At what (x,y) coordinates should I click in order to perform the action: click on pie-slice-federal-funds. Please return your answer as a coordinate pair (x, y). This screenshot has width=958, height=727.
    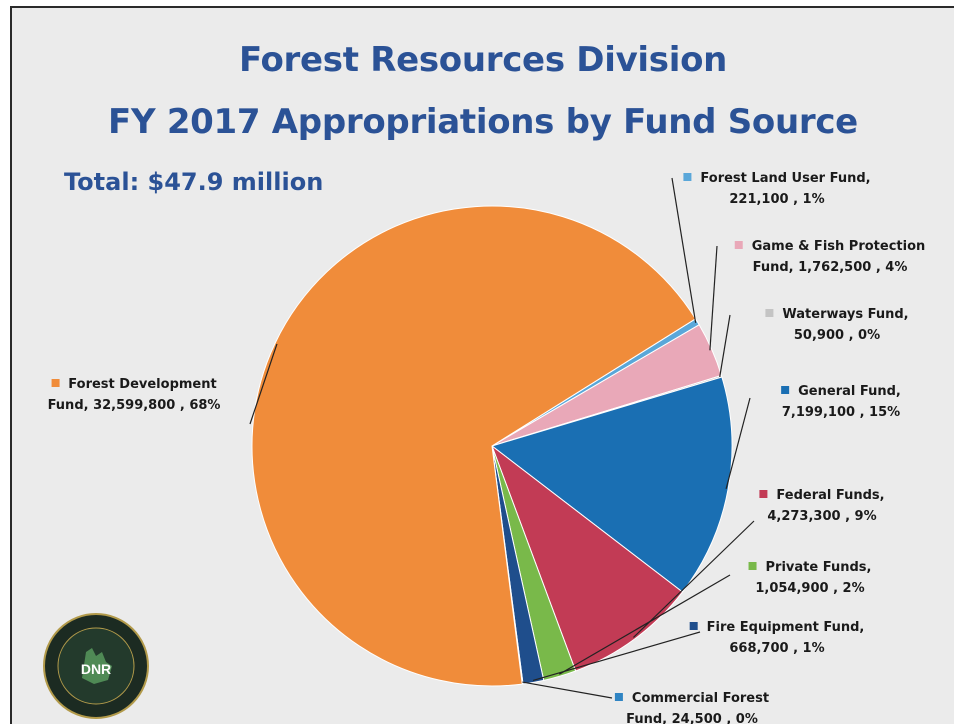
    Looking at the image, I should click on (587, 558).